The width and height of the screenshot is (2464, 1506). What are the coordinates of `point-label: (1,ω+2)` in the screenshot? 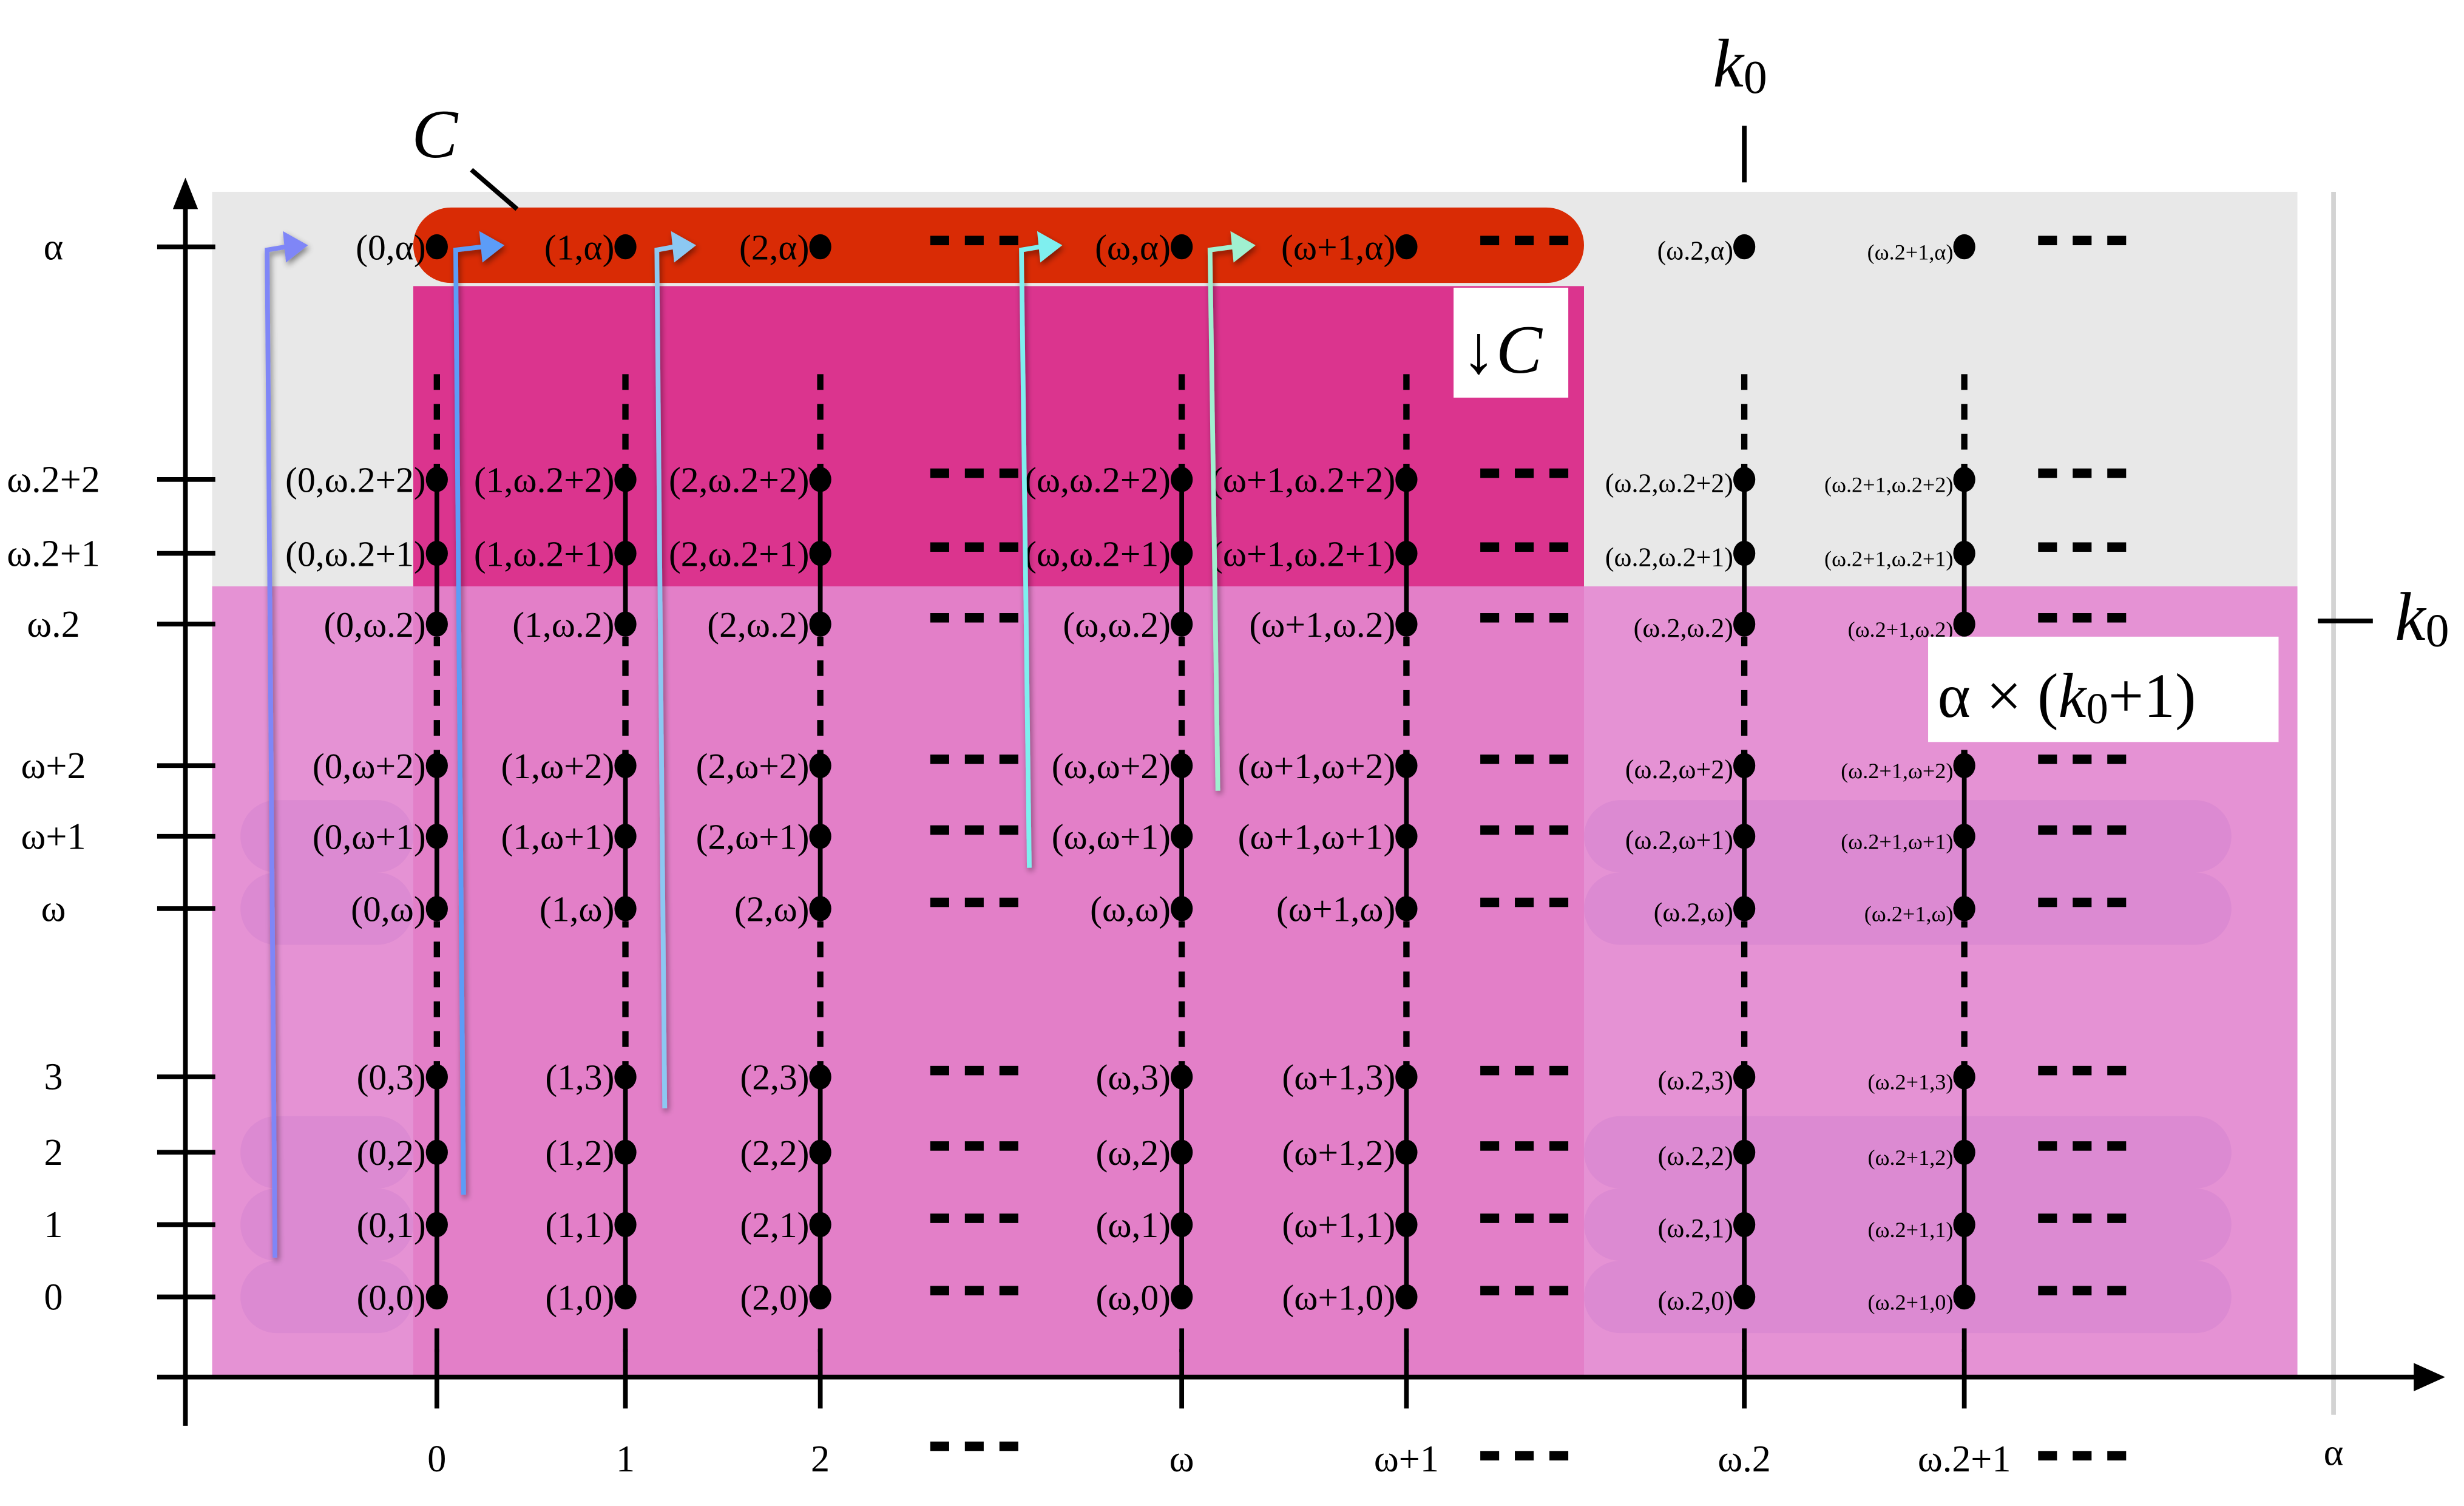 It's located at (558, 766).